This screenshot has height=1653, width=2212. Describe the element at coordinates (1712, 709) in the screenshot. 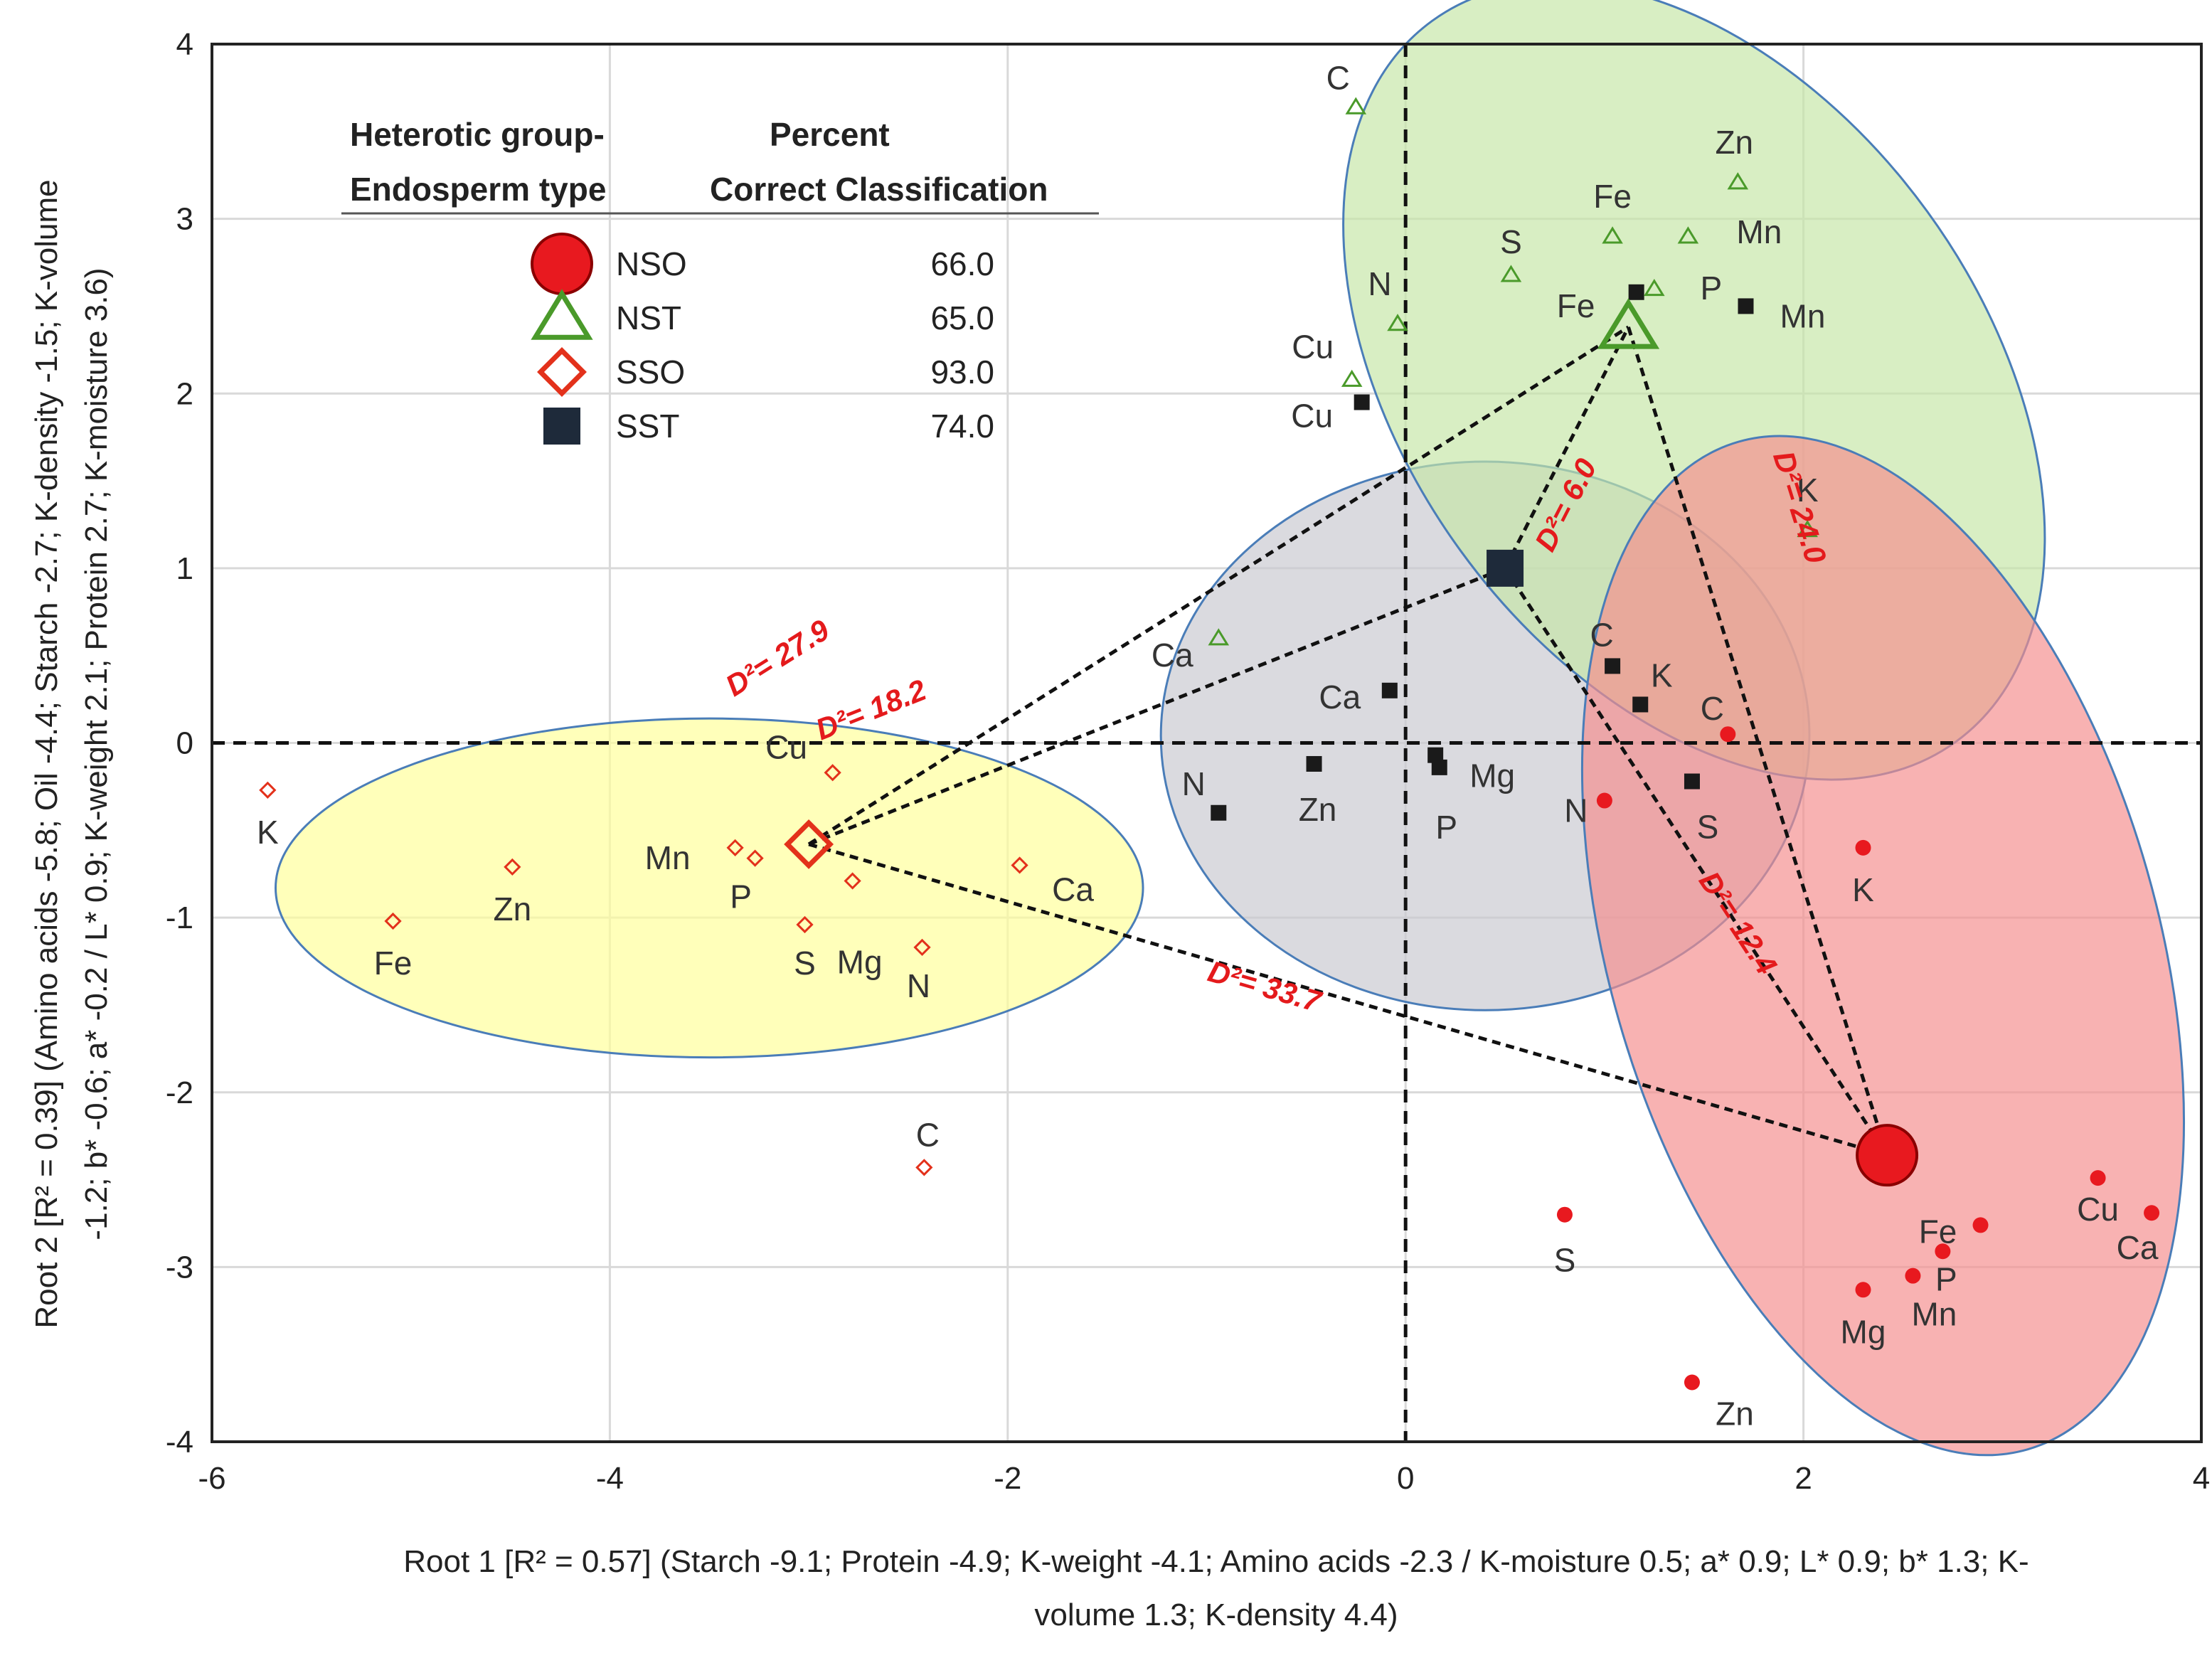

I see `nso-label-c: C` at that location.